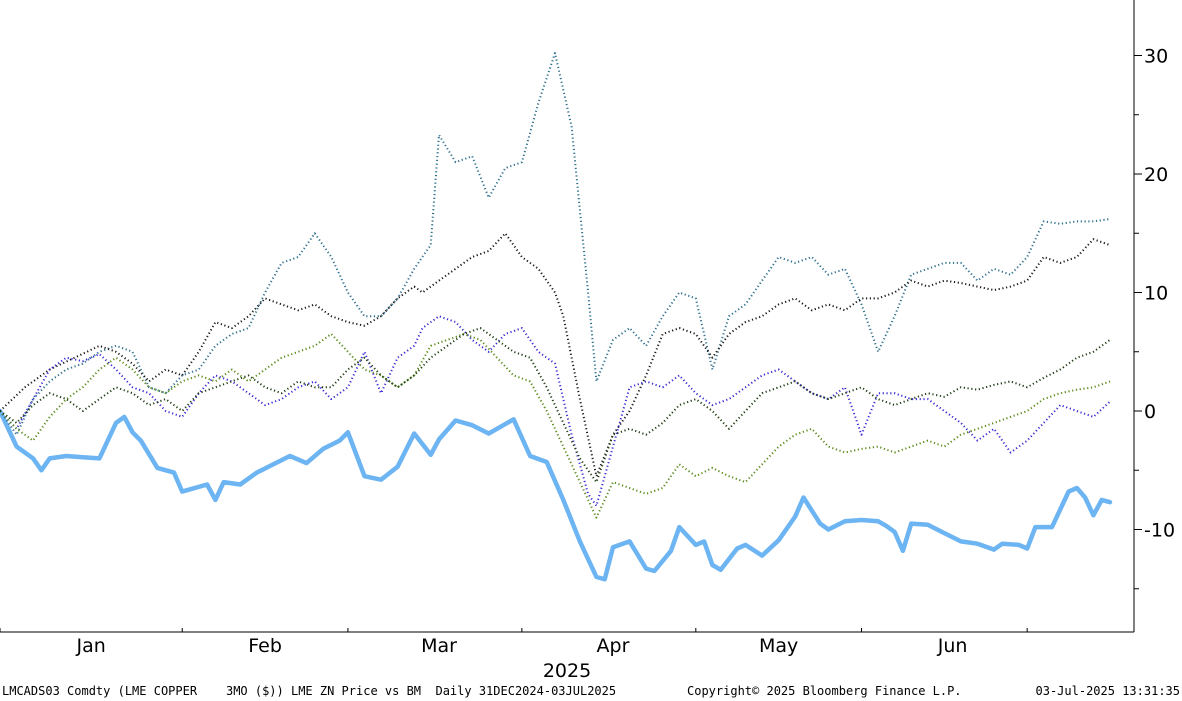  I want to click on y-tick-label: 0, so click(1150, 412).